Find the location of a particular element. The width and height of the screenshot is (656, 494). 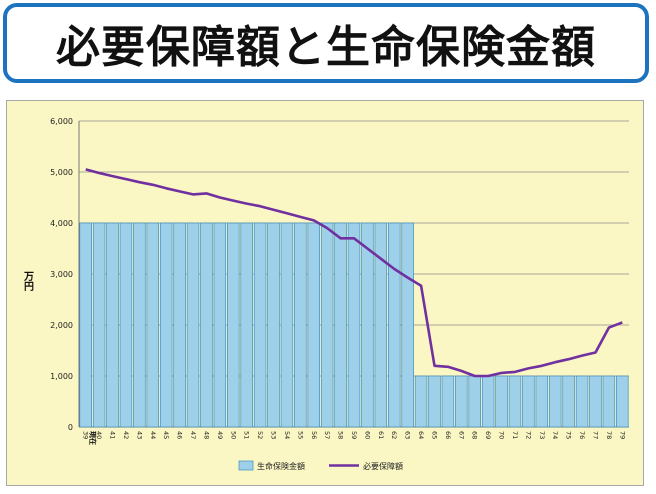

x-tick-label: 70 is located at coordinates (502, 435).